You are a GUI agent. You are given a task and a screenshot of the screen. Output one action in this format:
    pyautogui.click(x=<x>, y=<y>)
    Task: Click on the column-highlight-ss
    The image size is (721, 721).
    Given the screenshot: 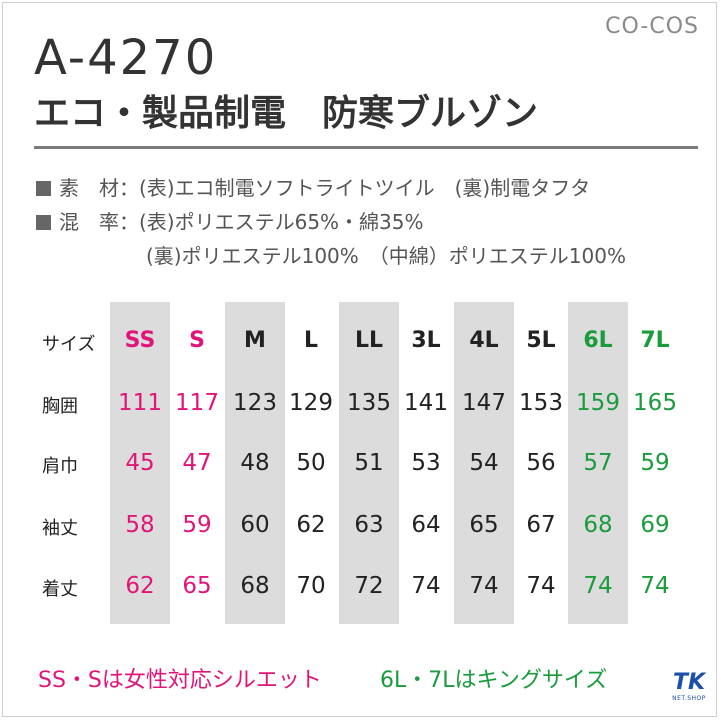 What is the action you would take?
    pyautogui.click(x=140, y=463)
    